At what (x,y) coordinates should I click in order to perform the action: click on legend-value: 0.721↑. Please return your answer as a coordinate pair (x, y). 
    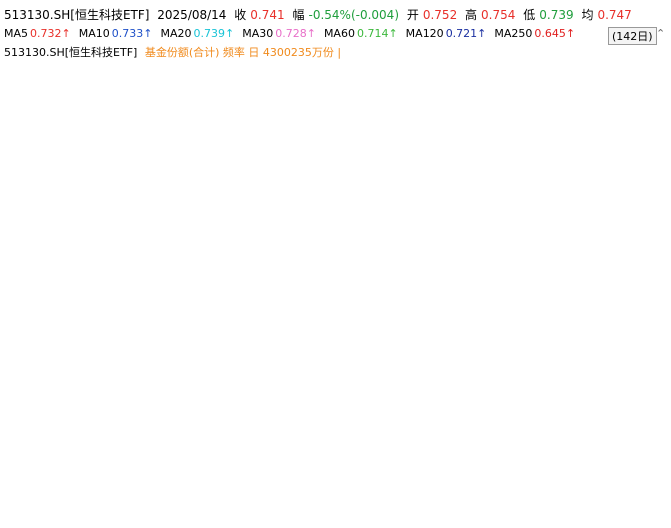
    Looking at the image, I should click on (466, 33).